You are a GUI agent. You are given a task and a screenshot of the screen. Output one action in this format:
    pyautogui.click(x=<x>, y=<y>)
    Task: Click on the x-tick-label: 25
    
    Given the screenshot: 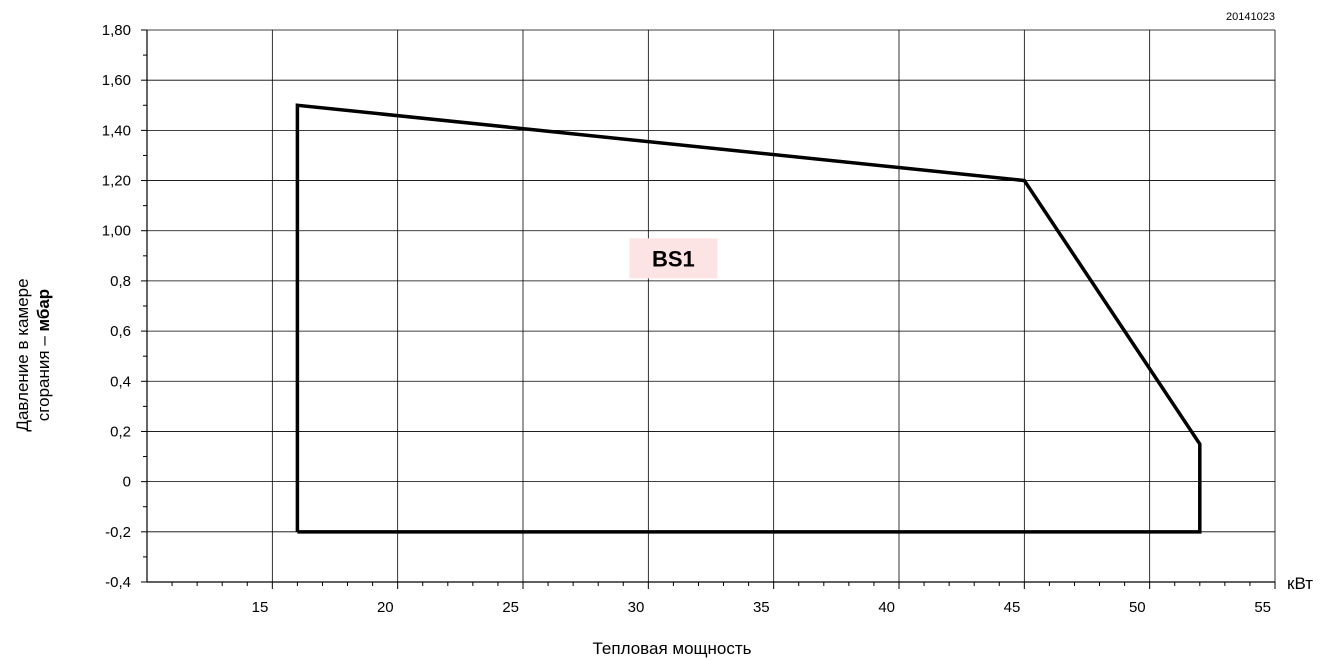 What is the action you would take?
    pyautogui.click(x=510, y=607)
    